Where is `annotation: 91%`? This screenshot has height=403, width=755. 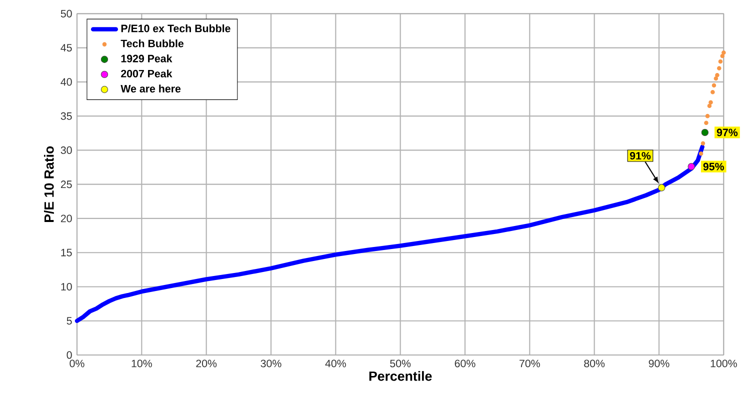 annotation: 91% is located at coordinates (640, 156).